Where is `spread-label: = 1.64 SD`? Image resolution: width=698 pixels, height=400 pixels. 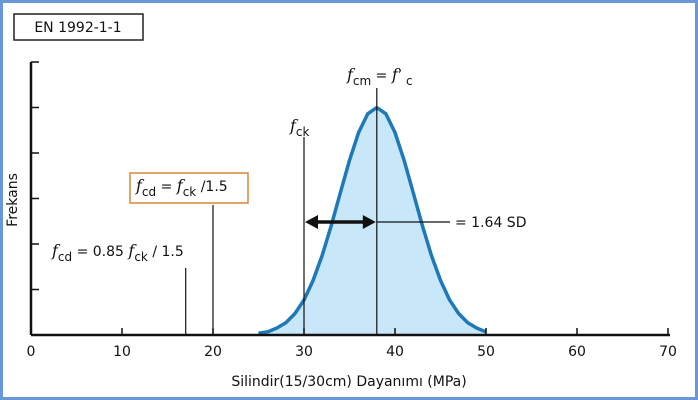 spread-label: = 1.64 SD is located at coordinates (490, 223).